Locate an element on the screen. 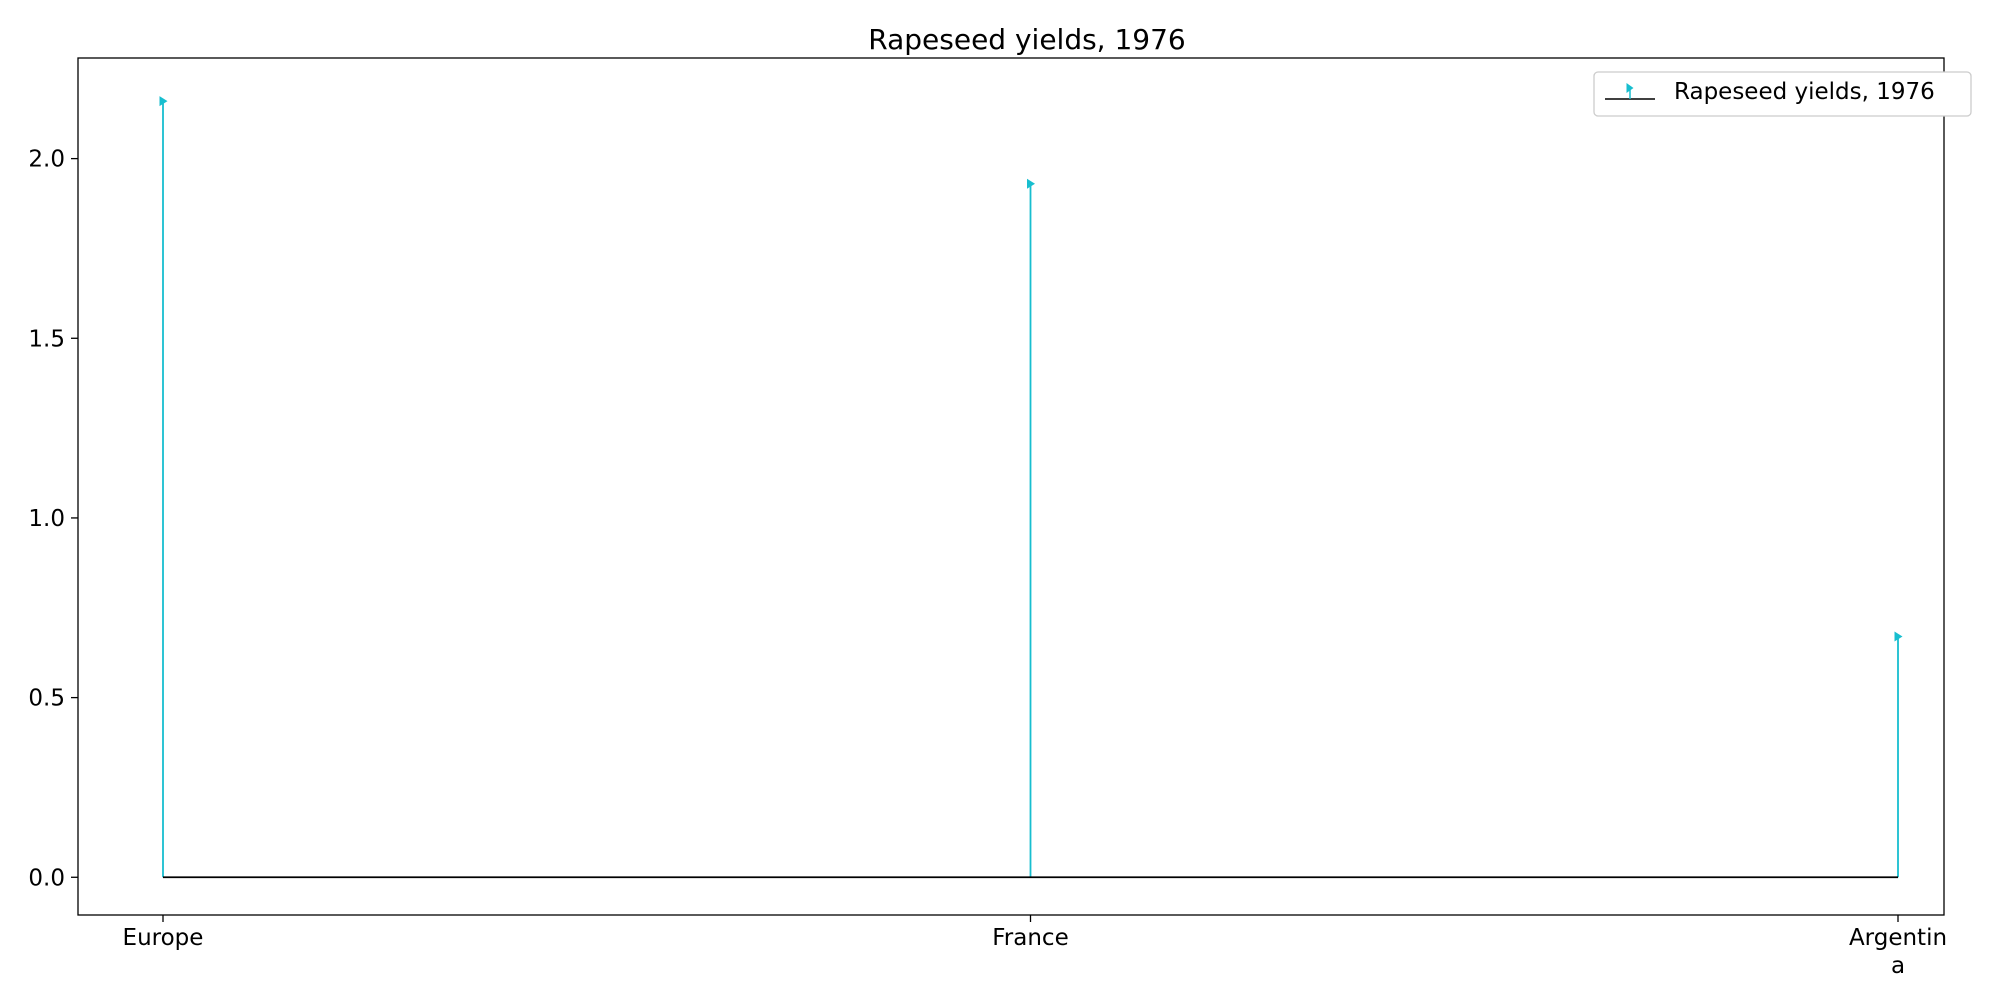 Image resolution: width=2000 pixels, height=1000 pixels. x-tick-label: France is located at coordinates (1030, 938).